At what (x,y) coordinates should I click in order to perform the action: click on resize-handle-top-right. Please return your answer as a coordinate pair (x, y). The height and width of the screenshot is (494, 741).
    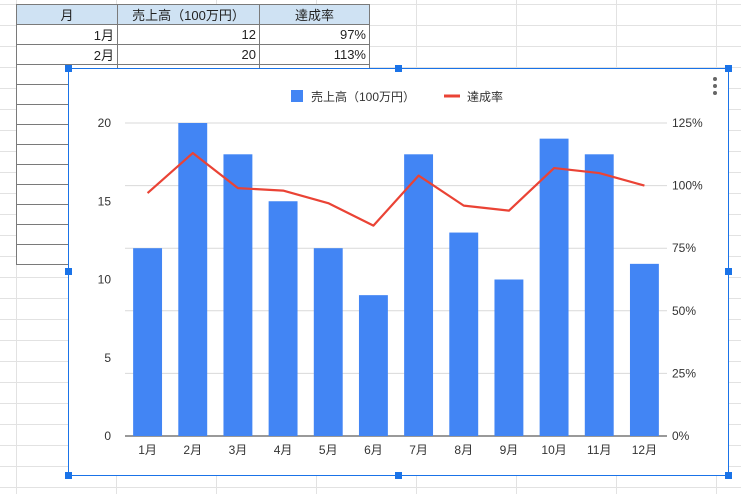
    Looking at the image, I should click on (728, 68).